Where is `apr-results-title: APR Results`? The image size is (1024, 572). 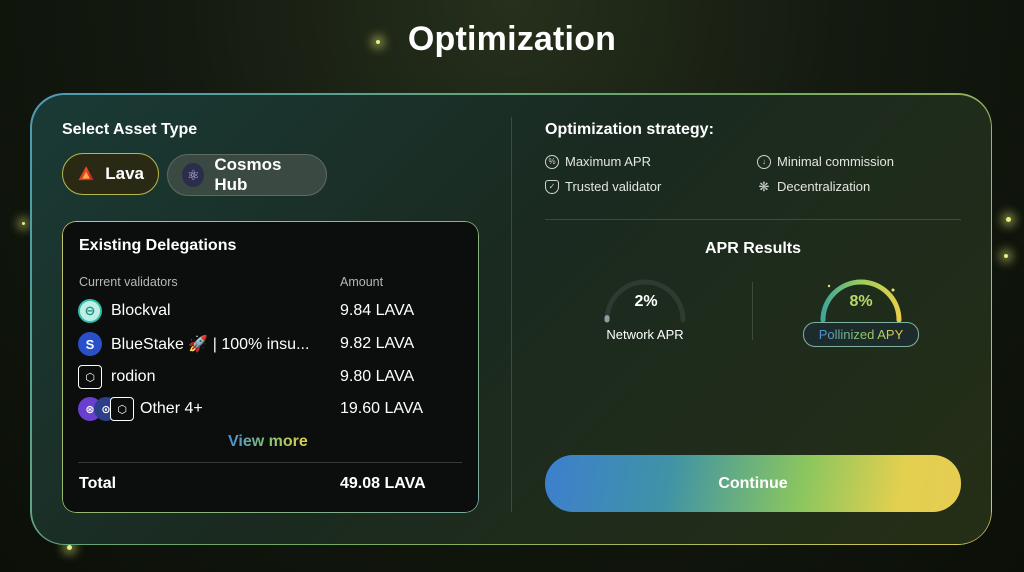
apr-results-title: APR Results is located at coordinates (753, 248).